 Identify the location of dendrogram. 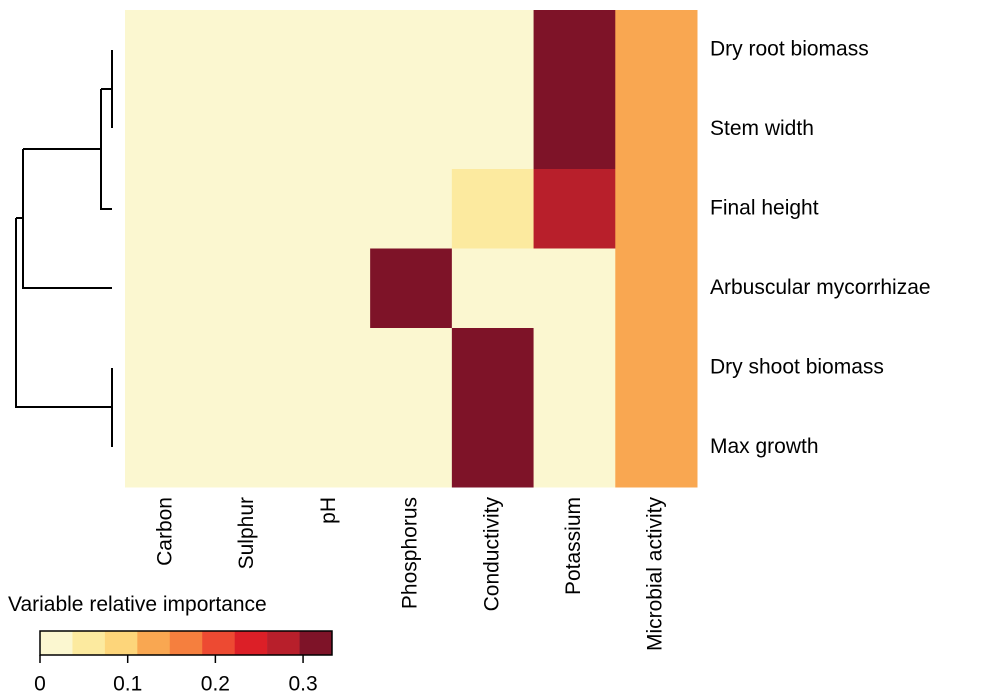
(64, 248).